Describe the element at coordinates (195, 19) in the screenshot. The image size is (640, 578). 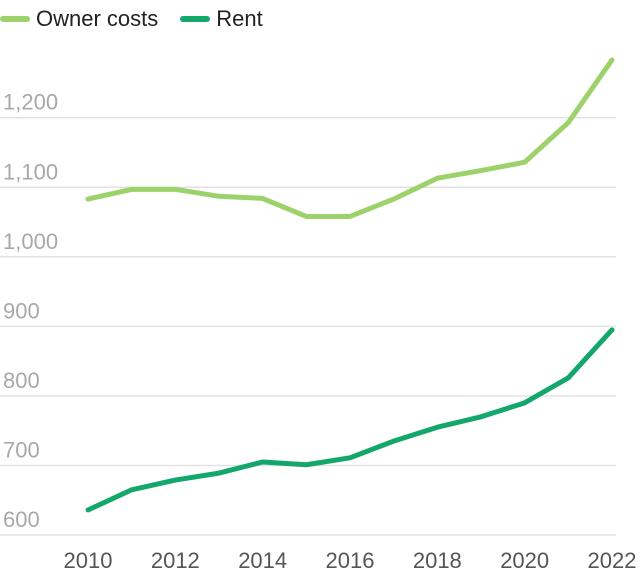
I see `legend-swatch-rent` at that location.